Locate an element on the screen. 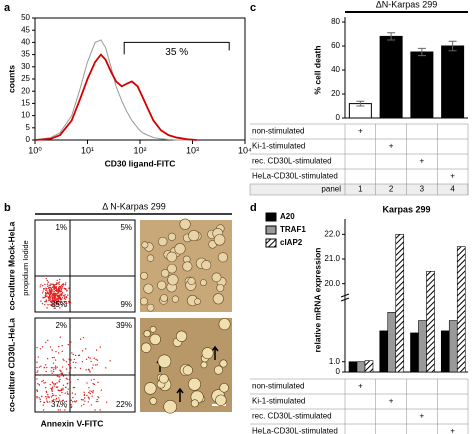 This screenshot has height=434, width=474. micrograph is located at coordinates (186, 316).